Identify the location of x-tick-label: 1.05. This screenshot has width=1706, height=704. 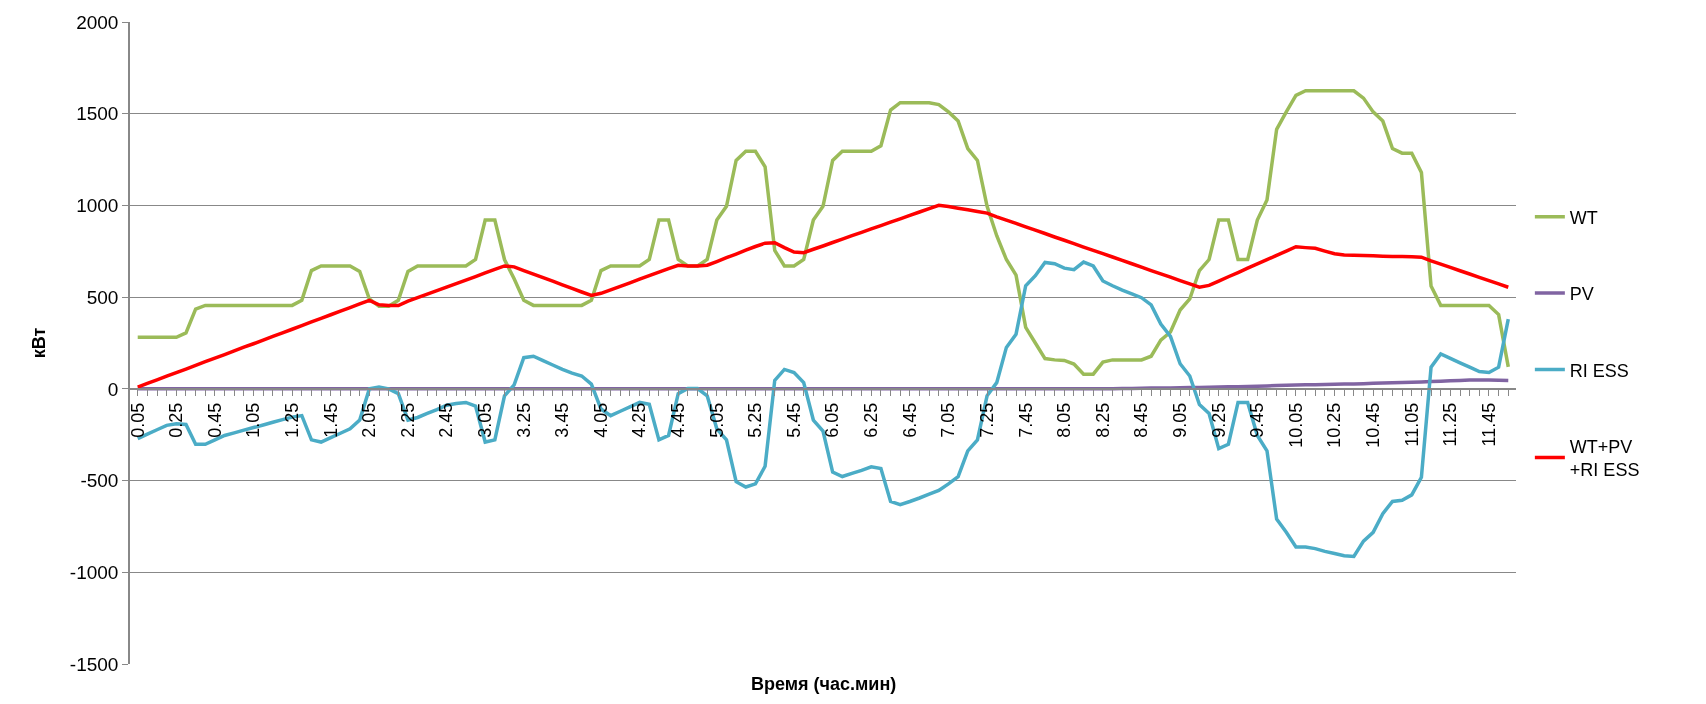
(253, 420).